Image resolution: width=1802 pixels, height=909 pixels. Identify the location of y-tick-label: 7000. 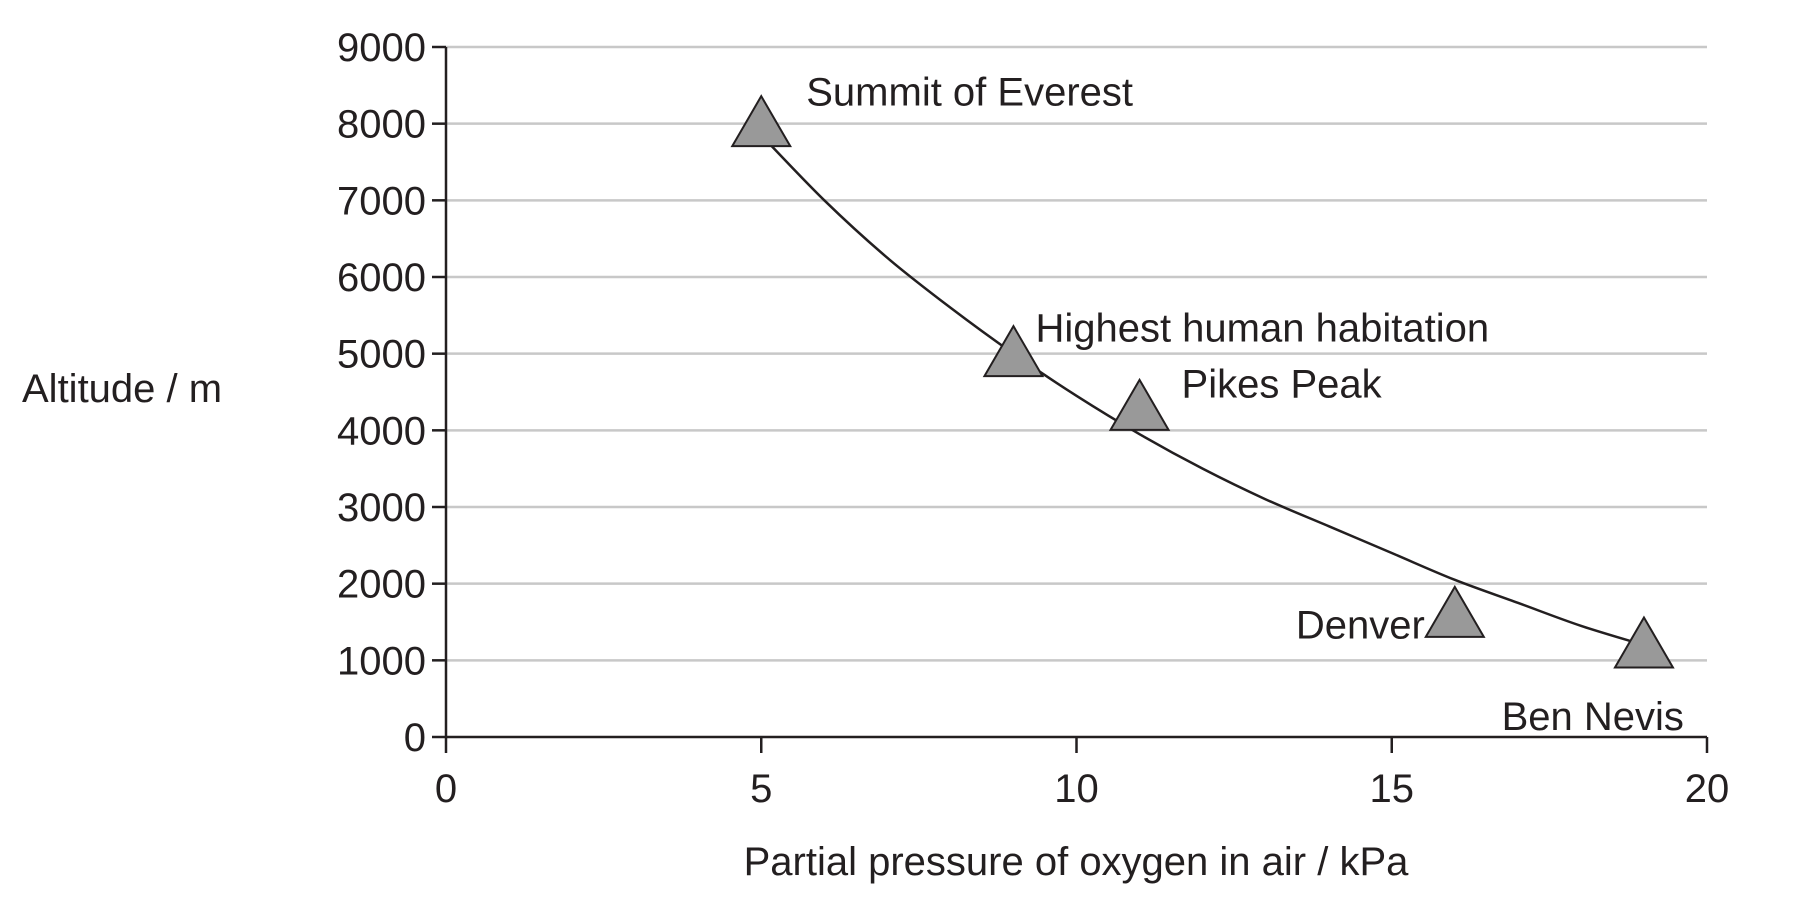
(381, 201).